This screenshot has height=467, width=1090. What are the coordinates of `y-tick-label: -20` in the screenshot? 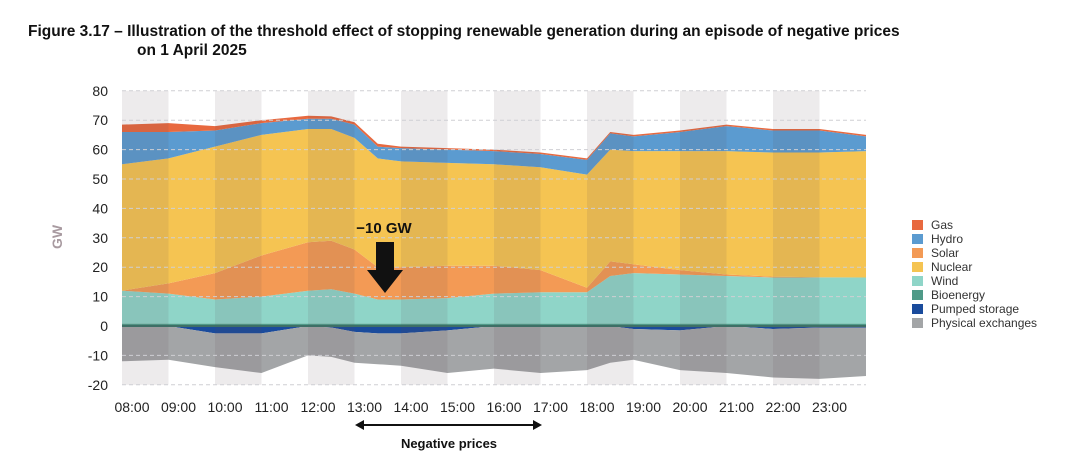 It's located at (98, 385).